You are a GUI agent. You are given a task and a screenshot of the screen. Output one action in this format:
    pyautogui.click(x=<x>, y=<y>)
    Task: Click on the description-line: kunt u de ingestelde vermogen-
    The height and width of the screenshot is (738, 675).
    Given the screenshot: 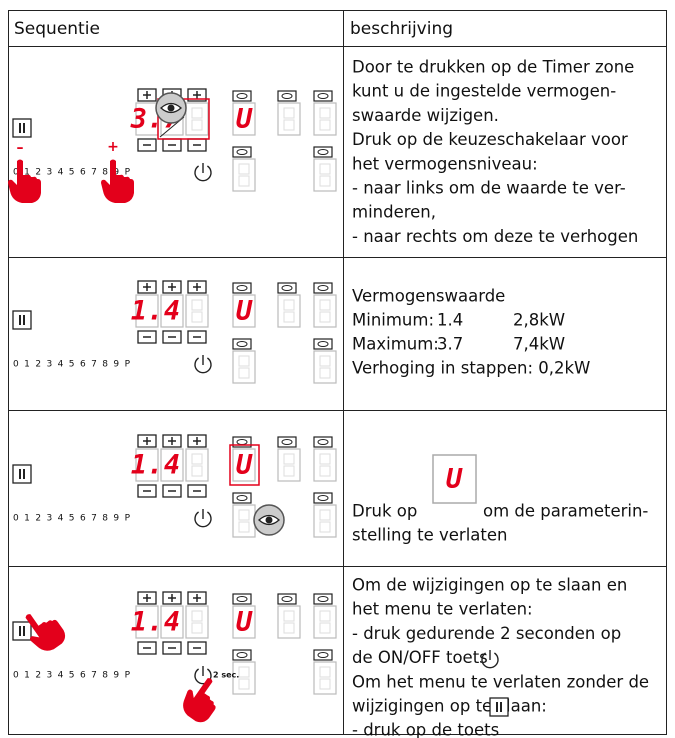 What is the action you would take?
    pyautogui.click(x=484, y=91)
    